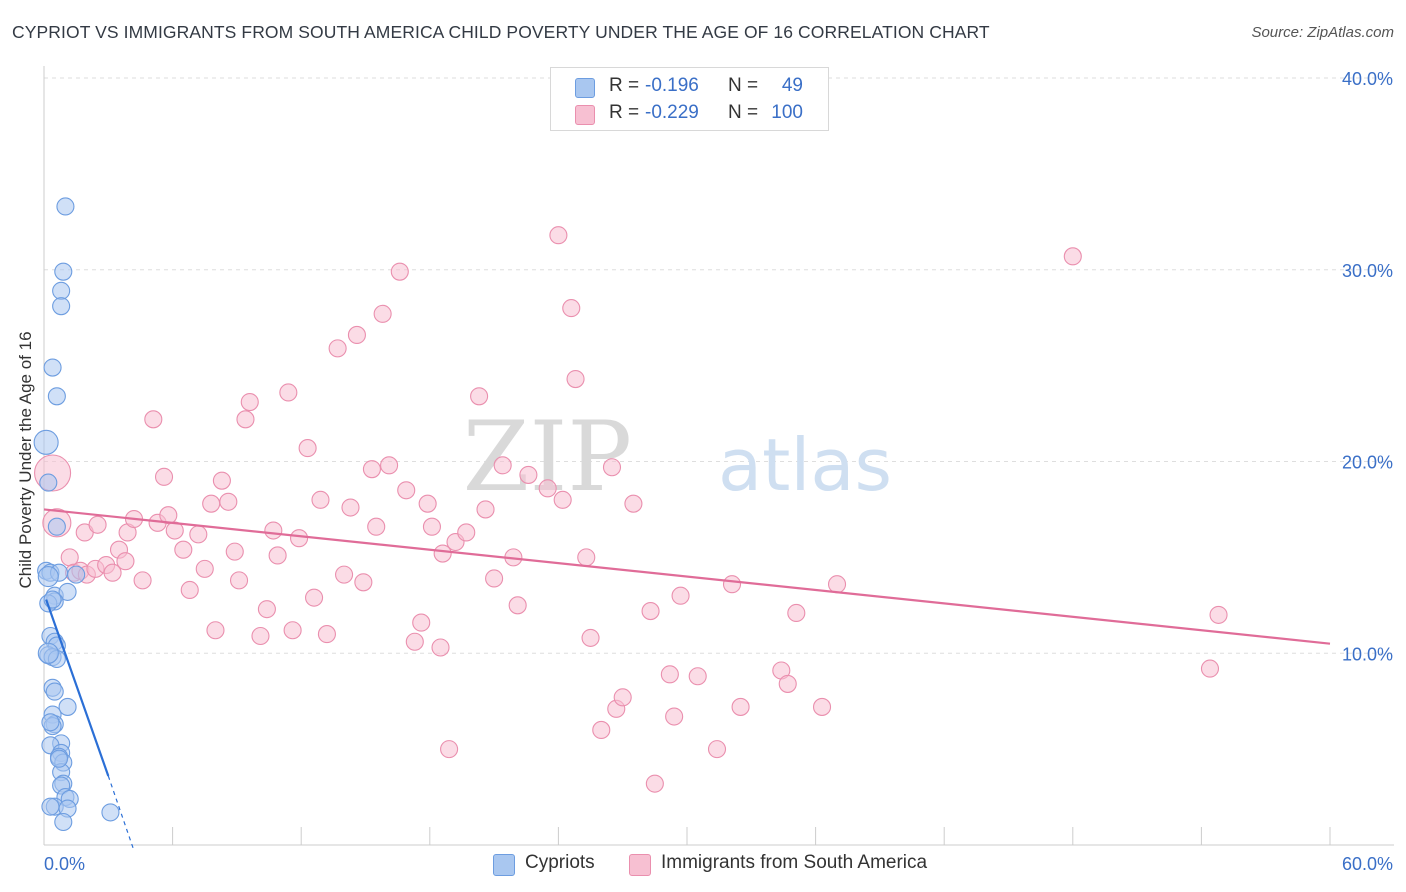 This screenshot has height=892, width=1406. I want to click on watermark: ZIP atlas, so click(677, 457).